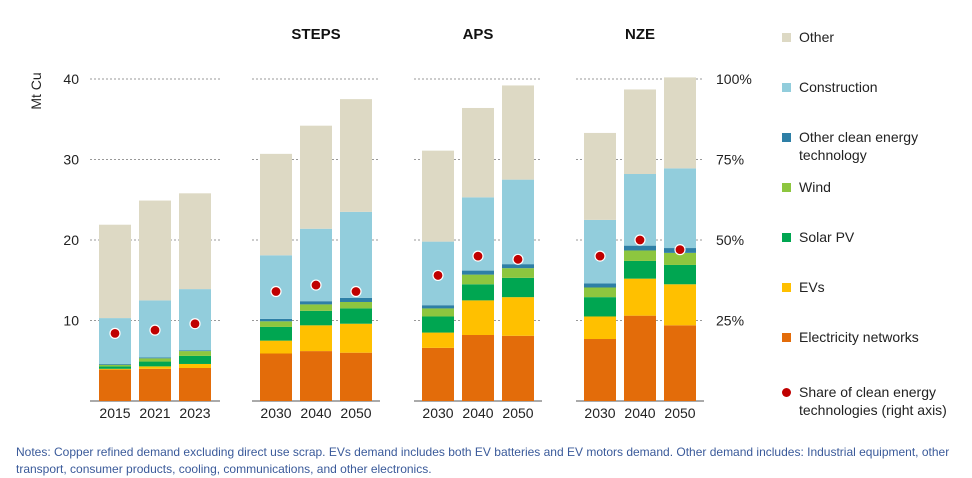  What do you see at coordinates (859, 146) in the screenshot?
I see `legend-label: Other clean energy technology` at bounding box center [859, 146].